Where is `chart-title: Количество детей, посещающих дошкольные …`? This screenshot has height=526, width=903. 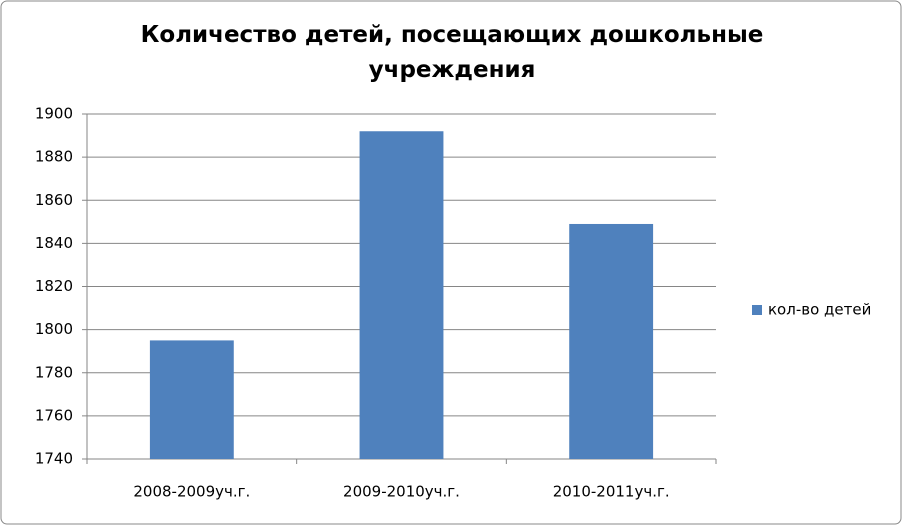
chart-title: Количество детей, посещающих дошкольные … is located at coordinates (452, 52).